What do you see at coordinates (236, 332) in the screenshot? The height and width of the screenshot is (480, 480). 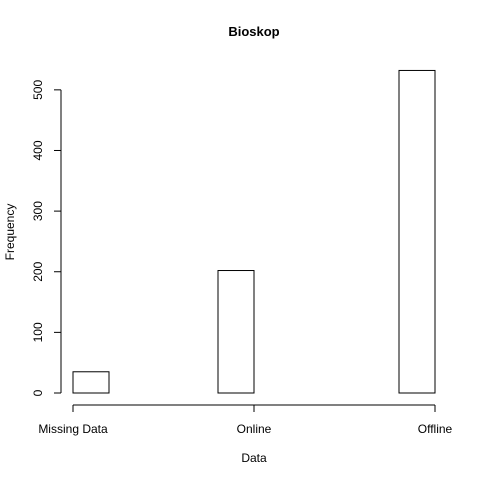 I see `bar-online` at bounding box center [236, 332].